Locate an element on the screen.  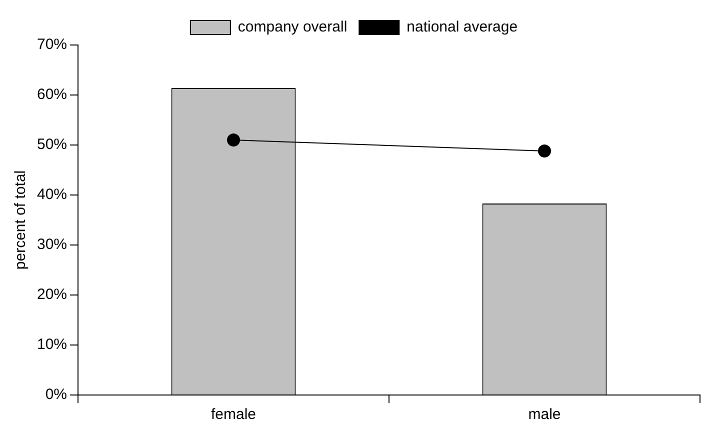
legend-label: national average is located at coordinates (462, 27).